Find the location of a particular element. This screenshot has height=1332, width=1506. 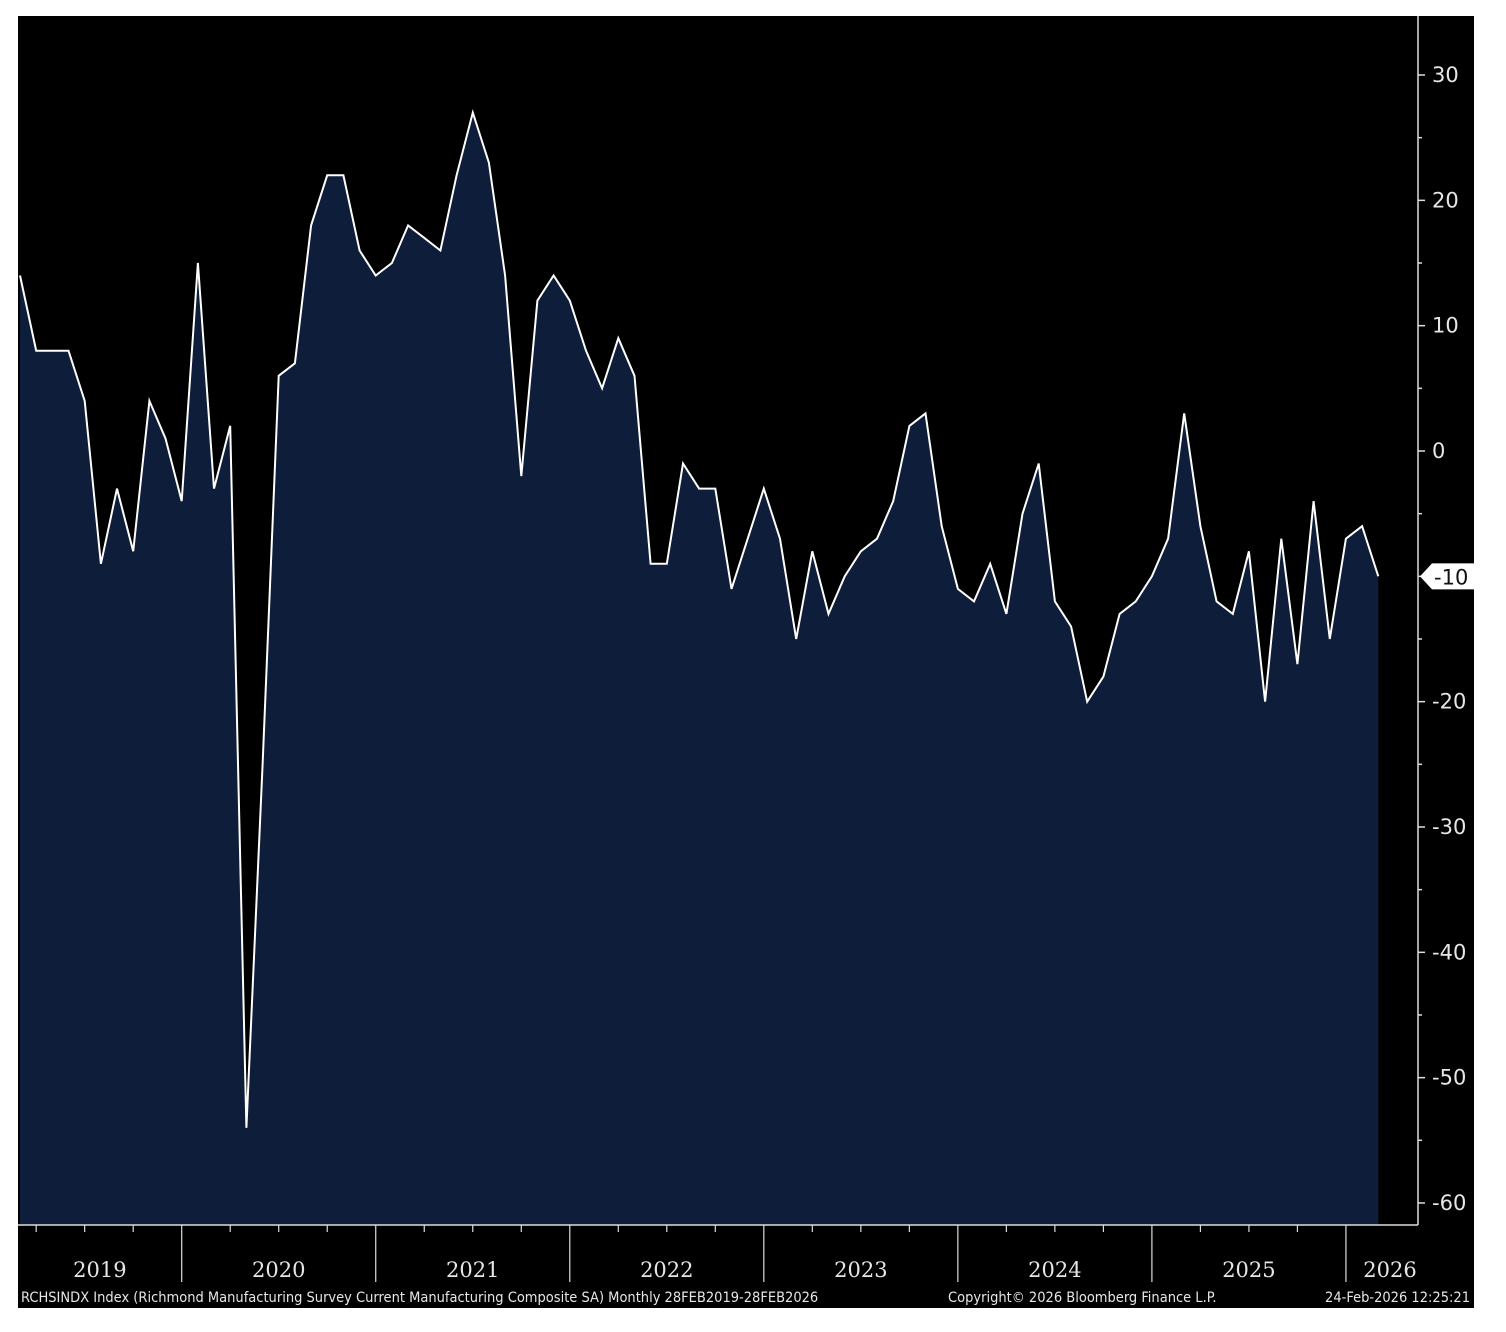

x-tick-label: 2022 is located at coordinates (666, 1270).